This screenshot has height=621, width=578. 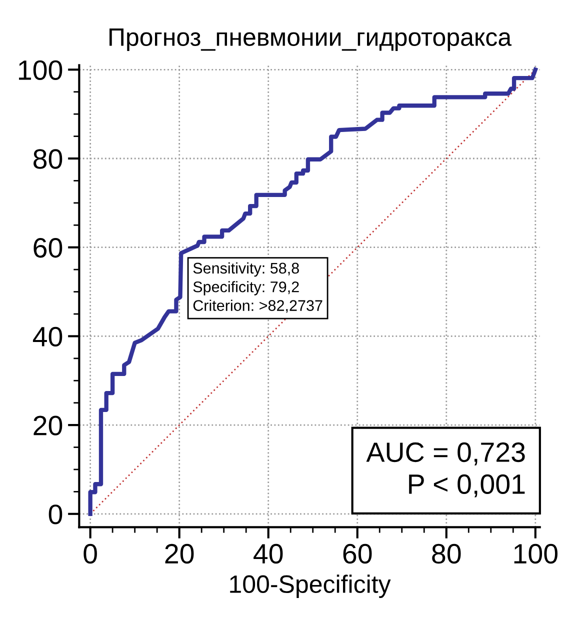 What do you see at coordinates (47, 336) in the screenshot?
I see `y-tick-label: 40` at bounding box center [47, 336].